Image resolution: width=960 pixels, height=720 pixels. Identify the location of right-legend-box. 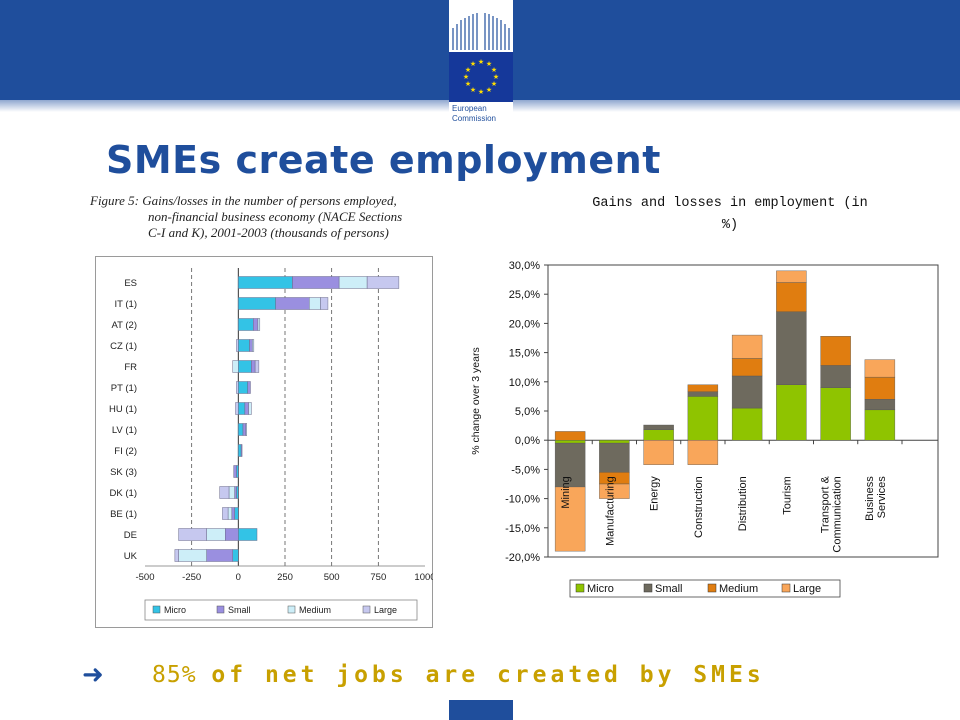
(705, 588).